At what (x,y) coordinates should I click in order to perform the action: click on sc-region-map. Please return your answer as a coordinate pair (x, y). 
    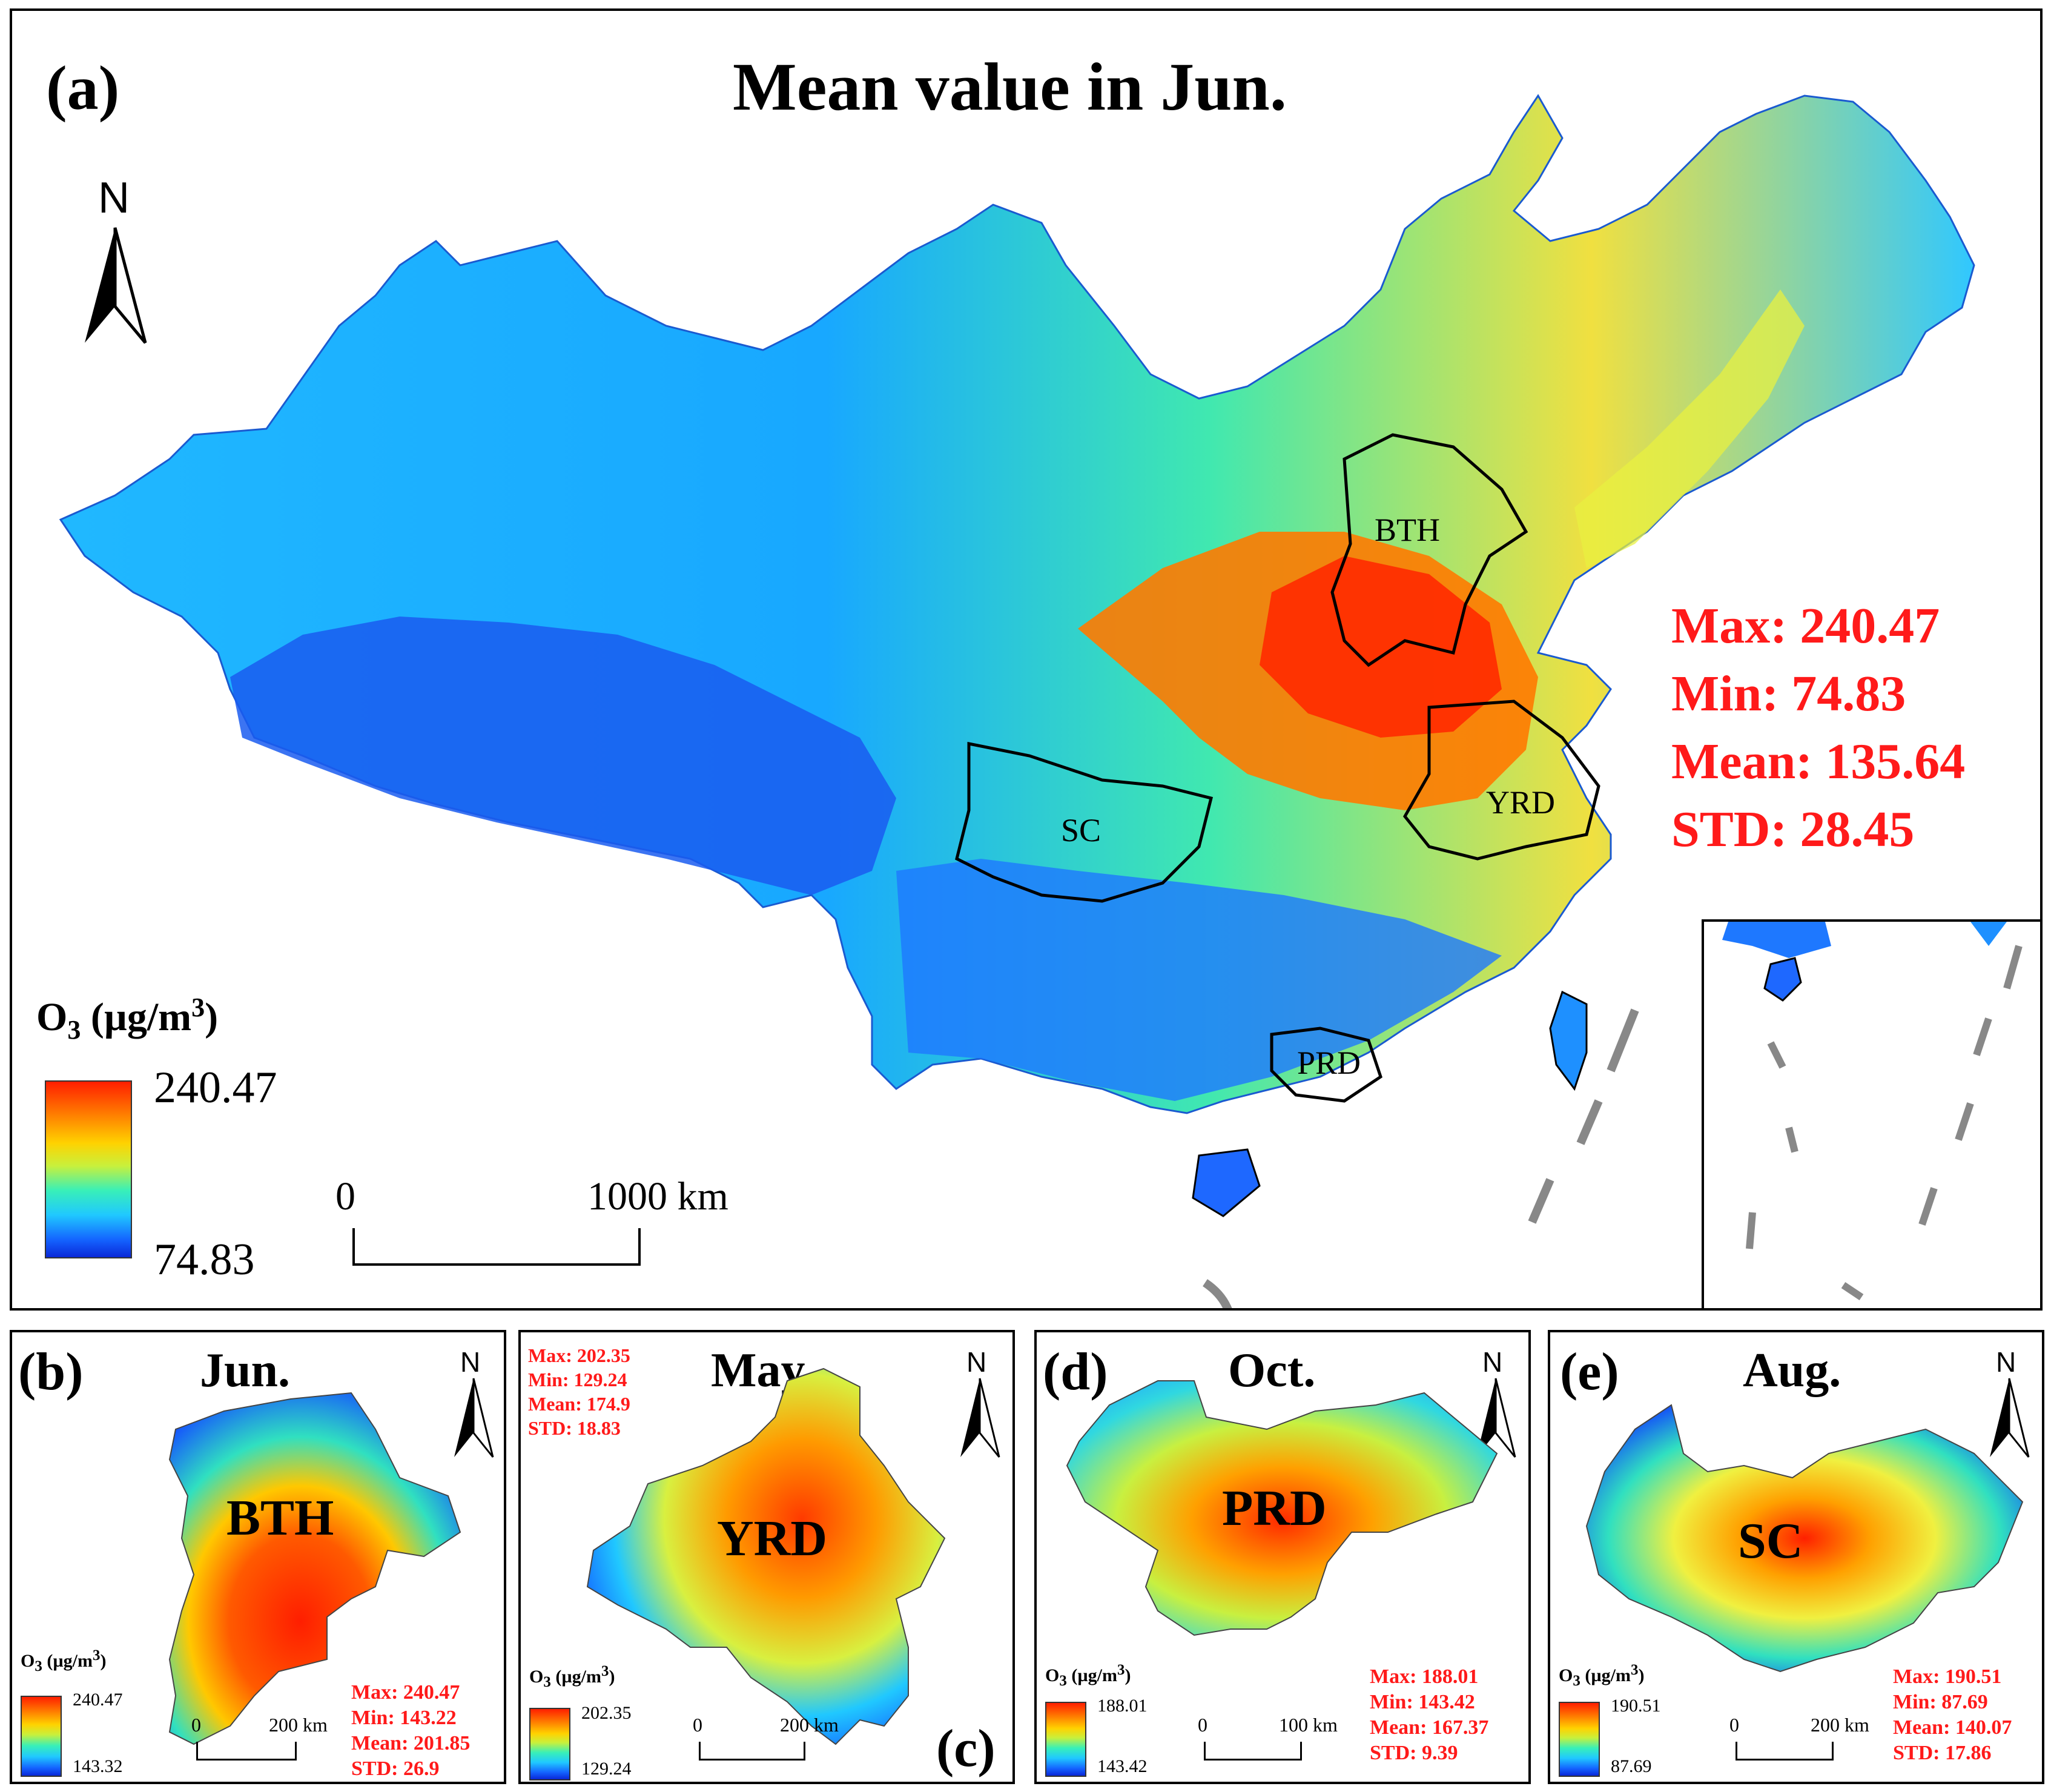
    Looking at the image, I should click on (1804, 1538).